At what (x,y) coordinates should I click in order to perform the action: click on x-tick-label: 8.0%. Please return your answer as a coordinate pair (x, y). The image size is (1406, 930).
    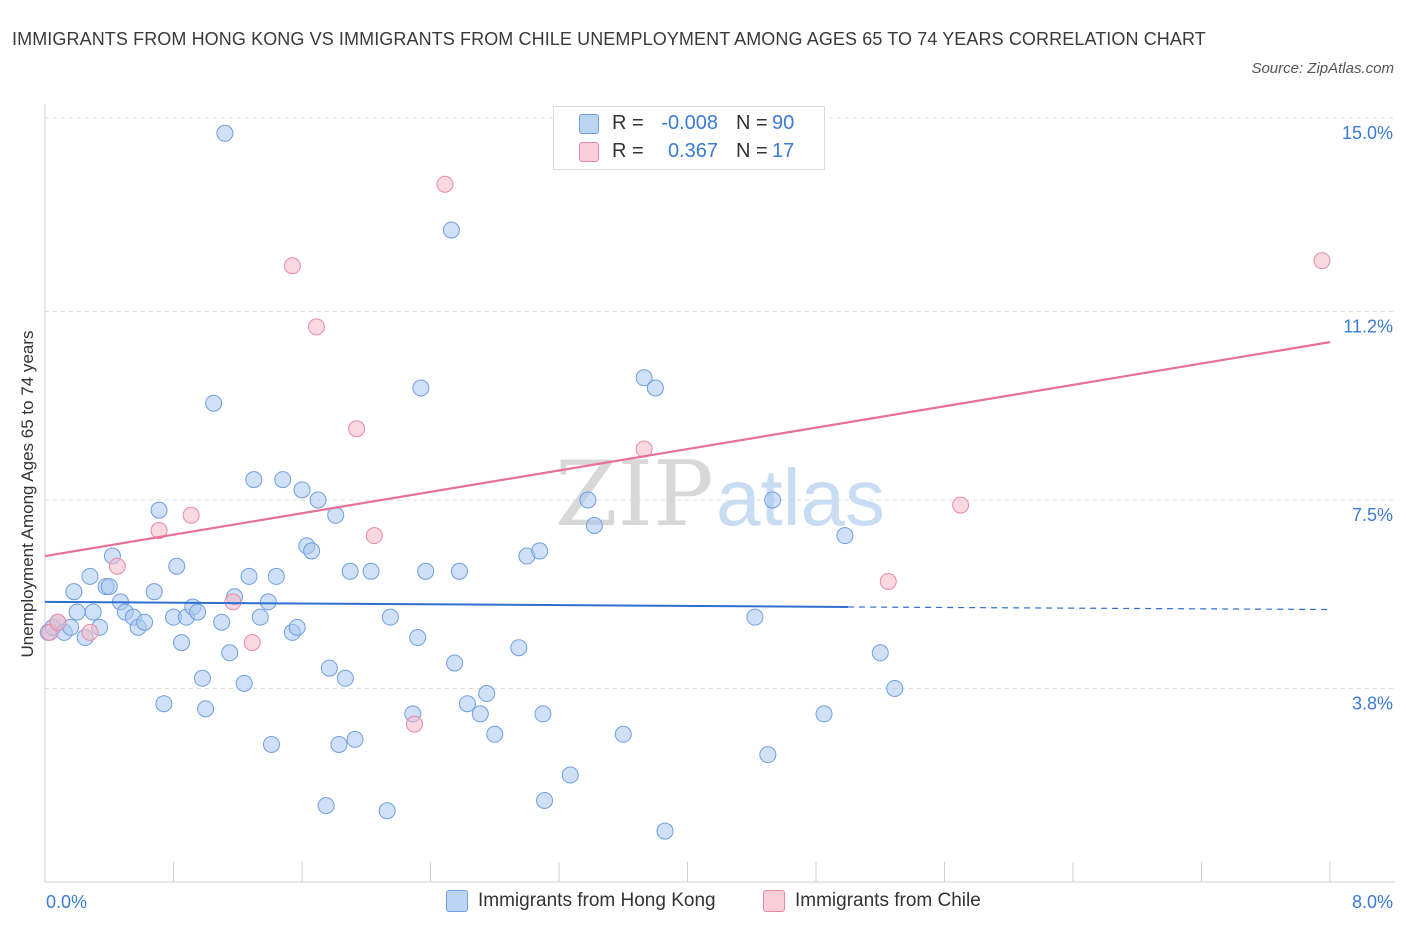
    Looking at the image, I should click on (1372, 902).